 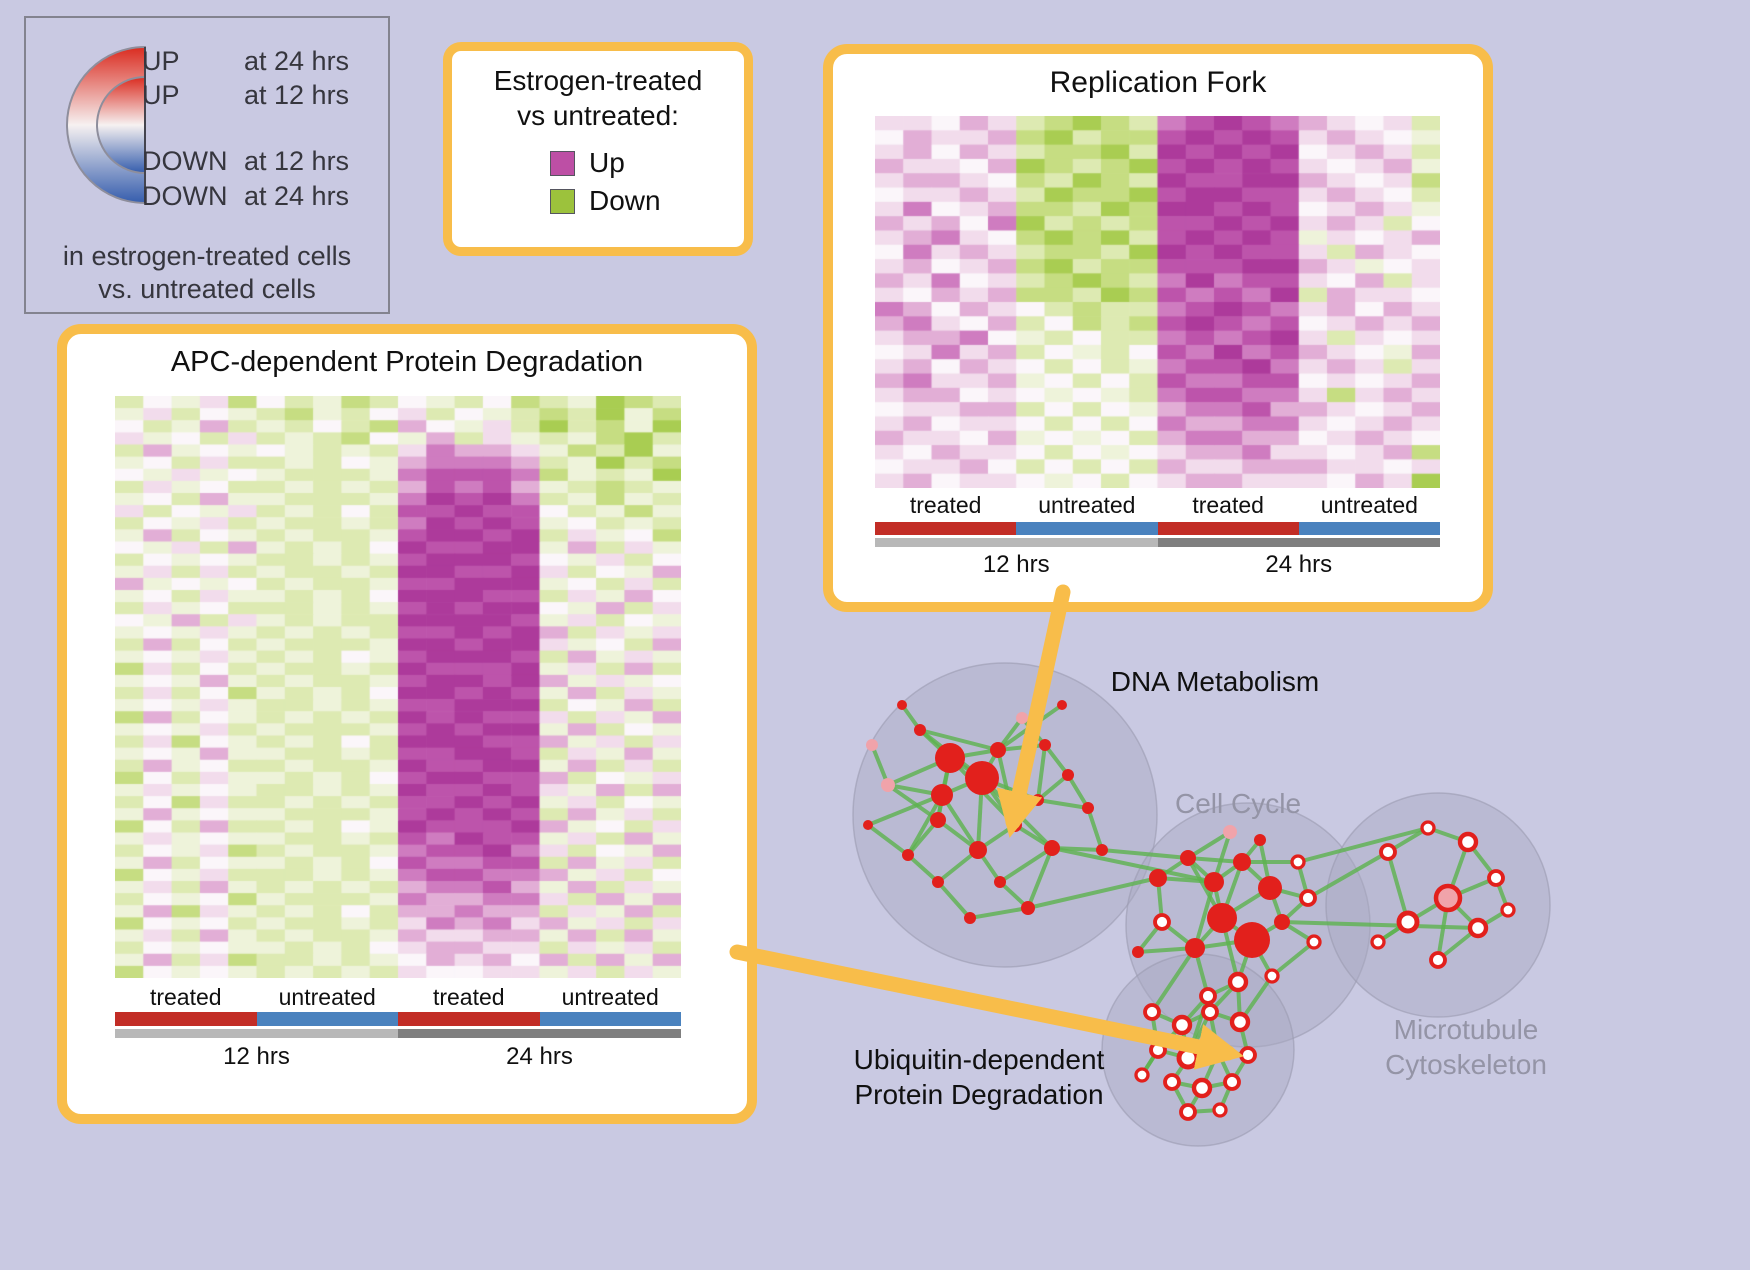 What do you see at coordinates (562, 163) in the screenshot?
I see `up-color-swatch` at bounding box center [562, 163].